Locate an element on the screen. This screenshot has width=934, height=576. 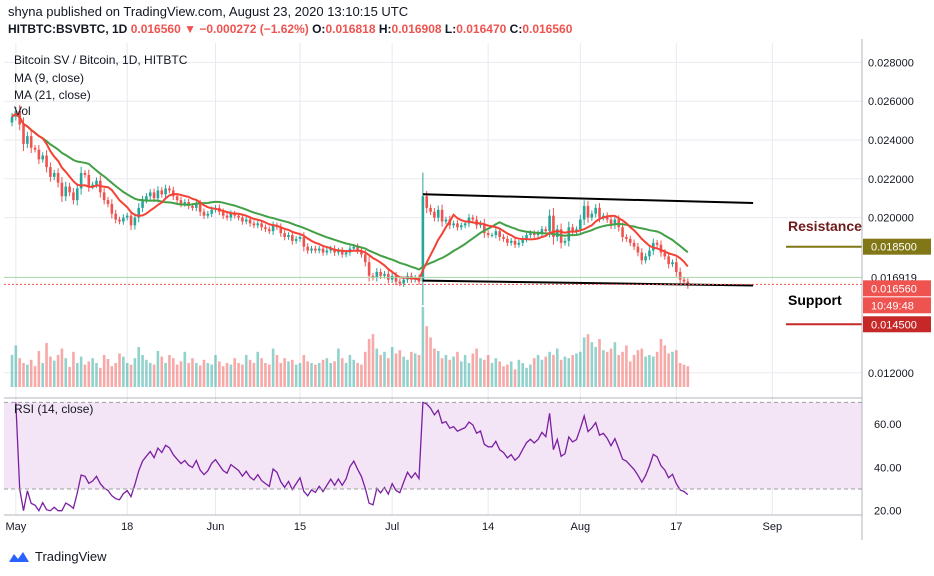
ma21-legend: MA (21, close) is located at coordinates (52, 95).